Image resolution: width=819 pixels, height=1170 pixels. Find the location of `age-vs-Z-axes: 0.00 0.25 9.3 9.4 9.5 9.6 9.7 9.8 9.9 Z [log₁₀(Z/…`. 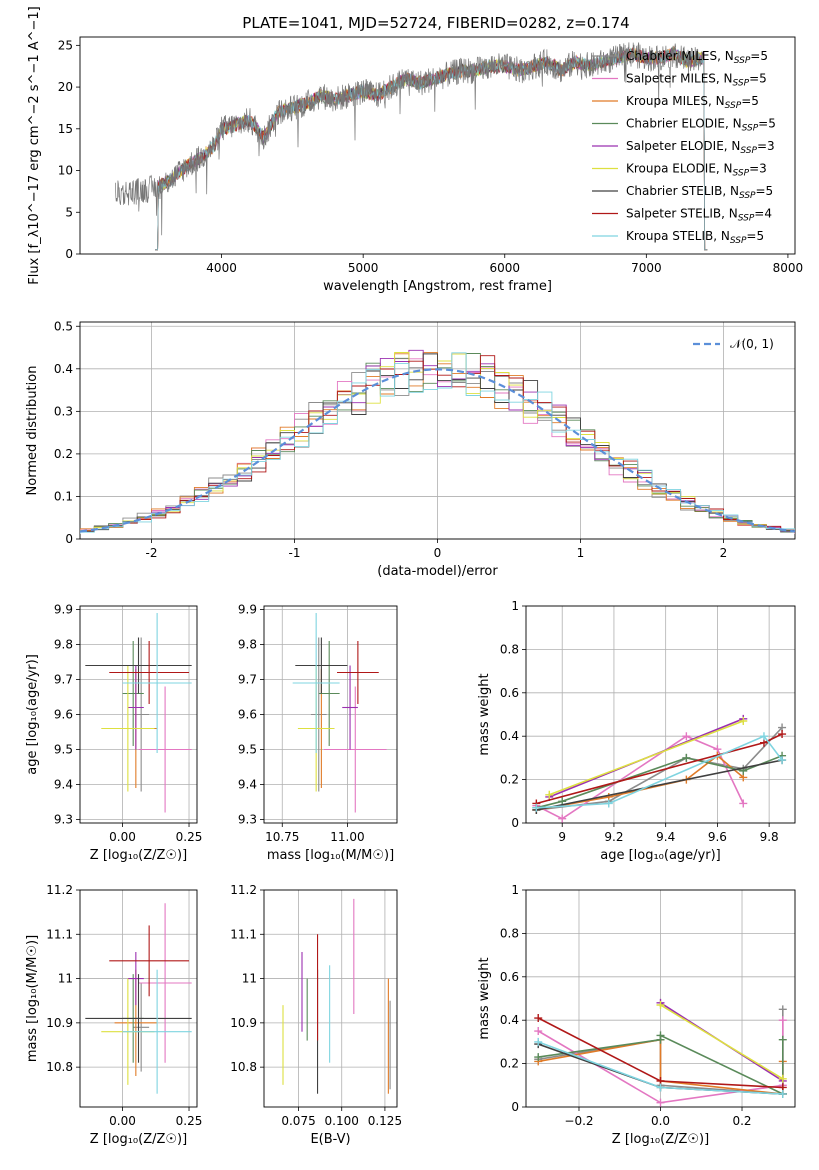

age-vs-Z-axes: 0.00 0.25 9.3 9.4 9.5 9.6 9.7 9.8 9.9 Z [log₁₀(Z/… is located at coordinates (113, 733).